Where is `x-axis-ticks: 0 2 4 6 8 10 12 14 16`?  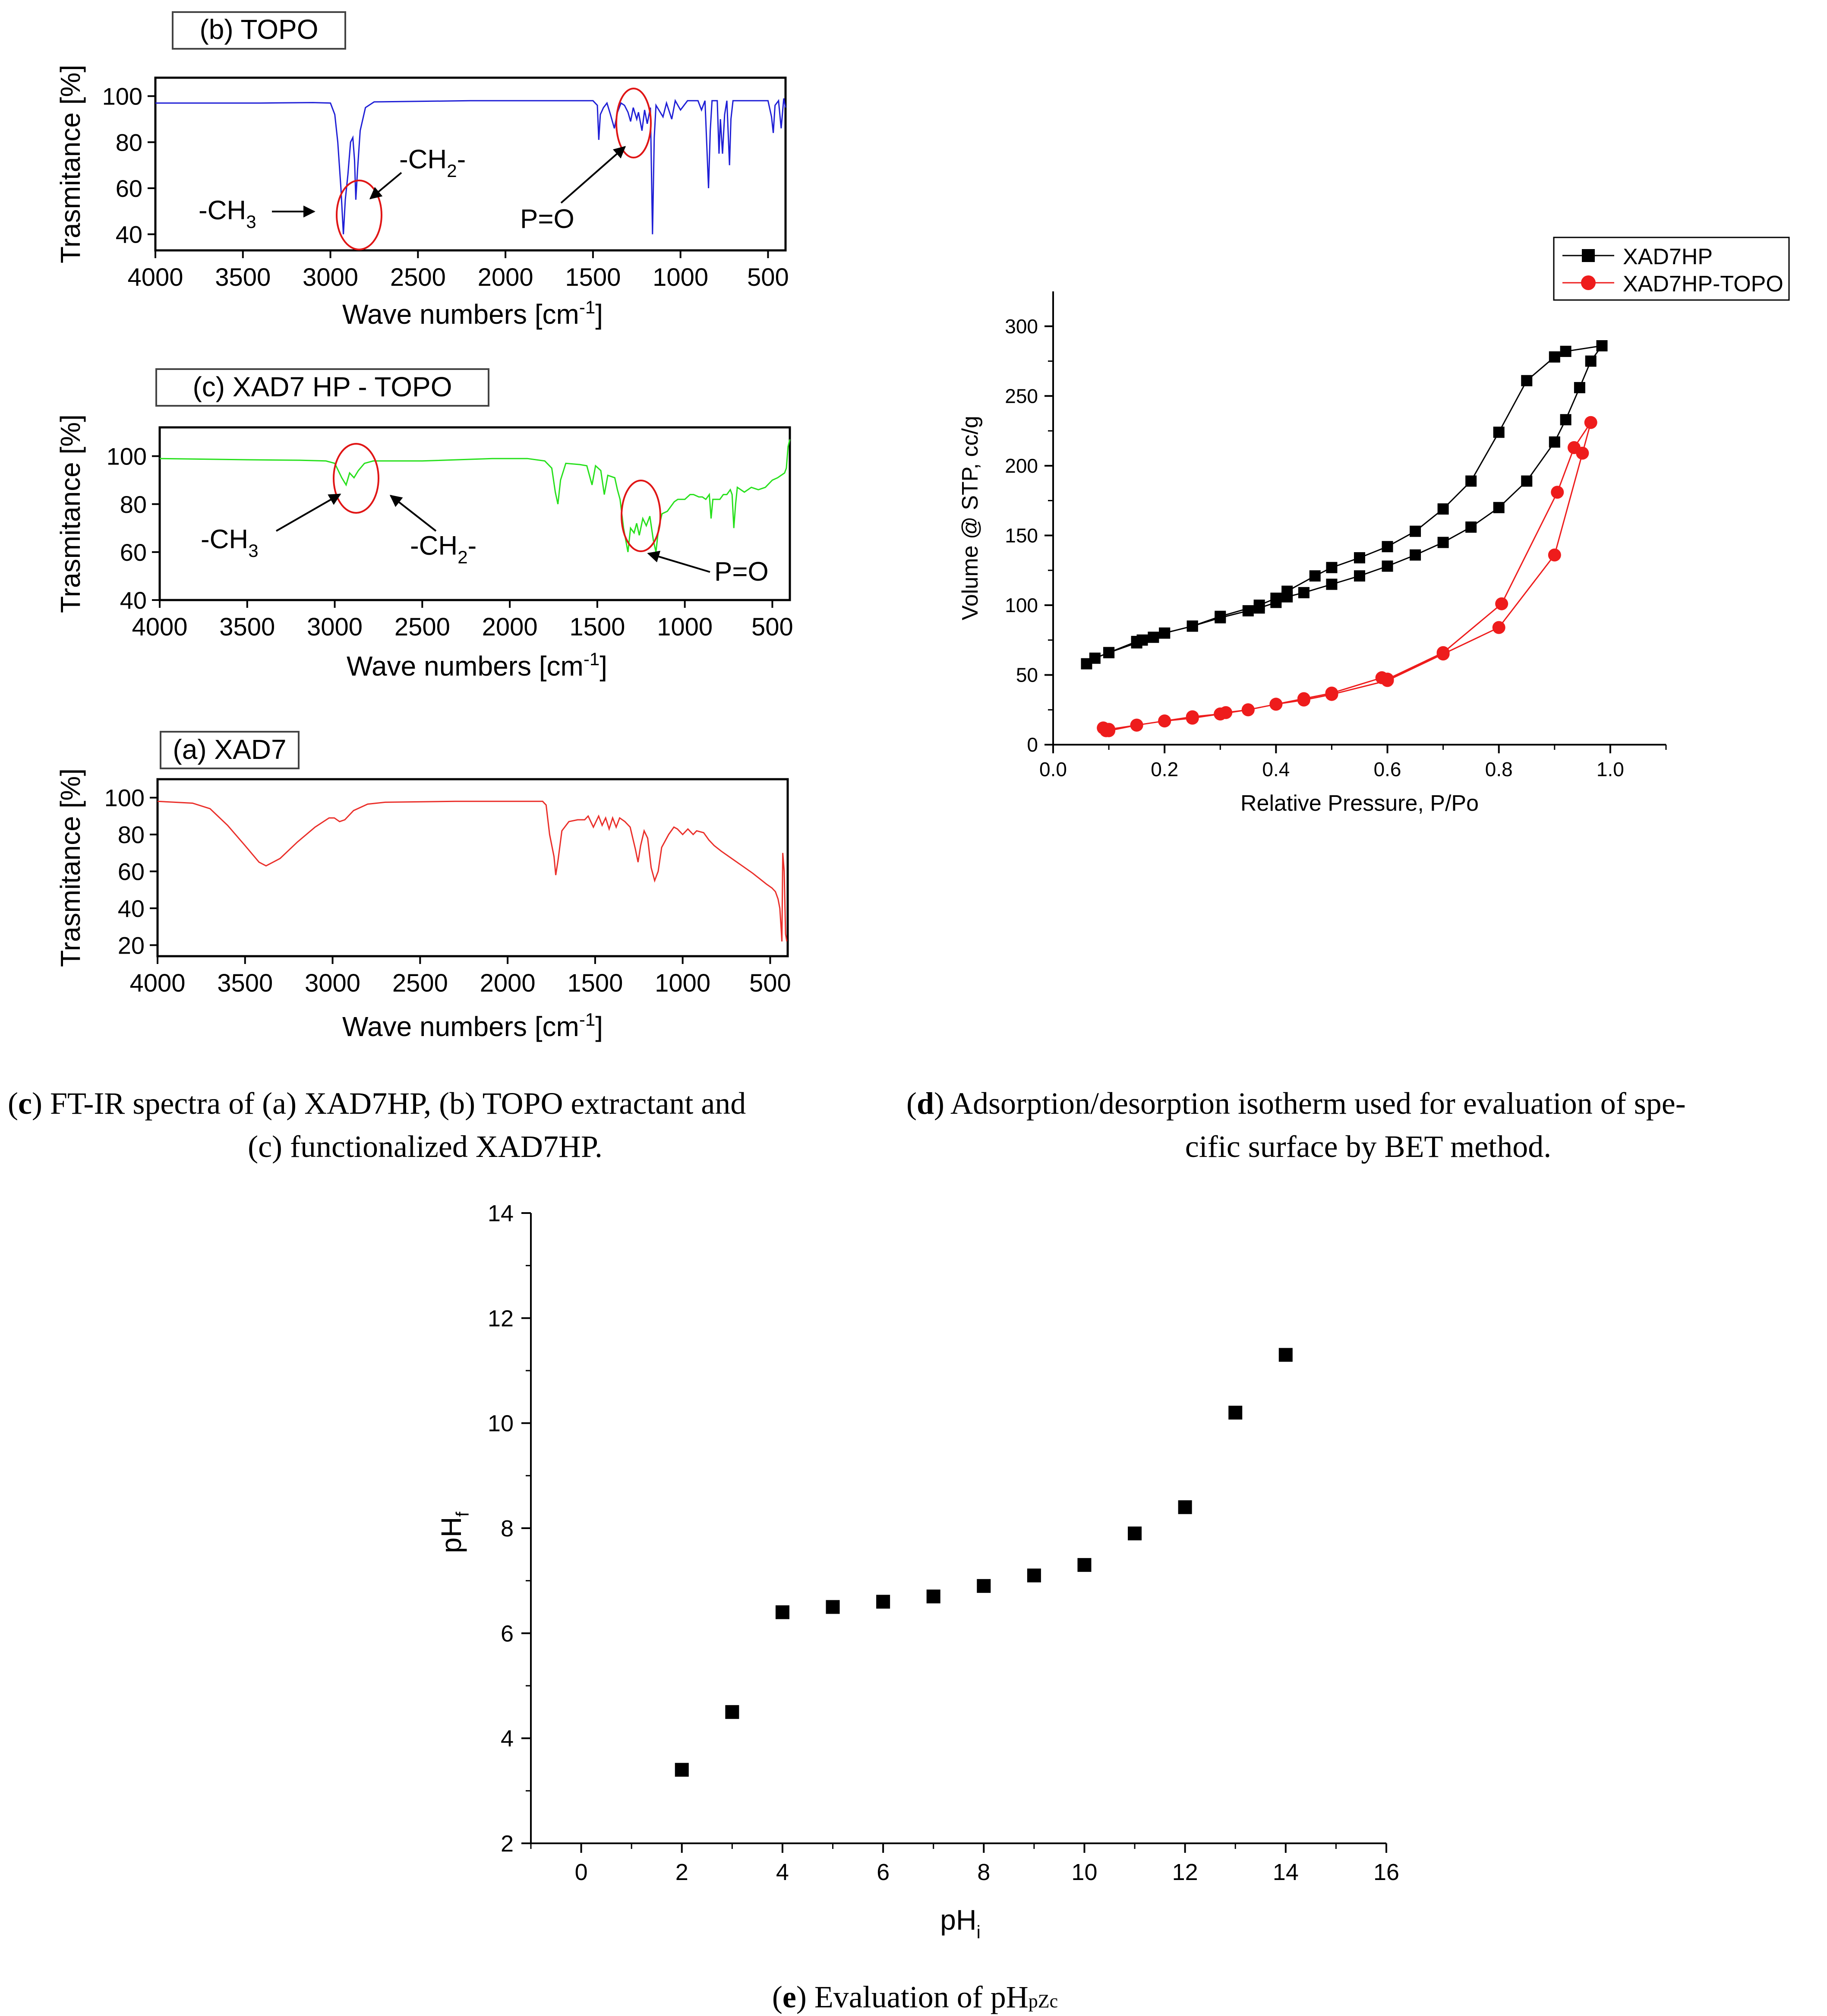
x-axis-ticks: 0 2 4 6 8 10 12 14 16 is located at coordinates (964, 1864).